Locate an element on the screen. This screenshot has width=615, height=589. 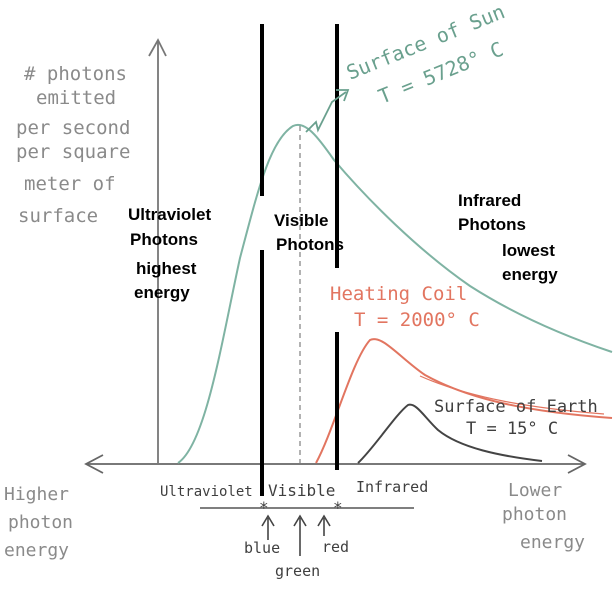
ir-label-line-1: Infrared is located at coordinates (489, 200).